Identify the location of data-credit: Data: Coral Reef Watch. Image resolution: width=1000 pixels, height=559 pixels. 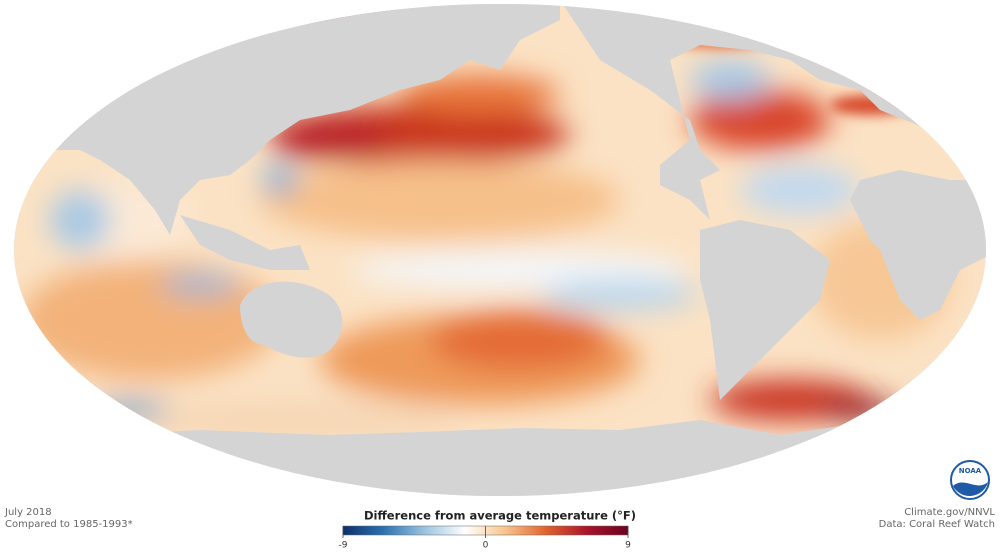
(937, 524).